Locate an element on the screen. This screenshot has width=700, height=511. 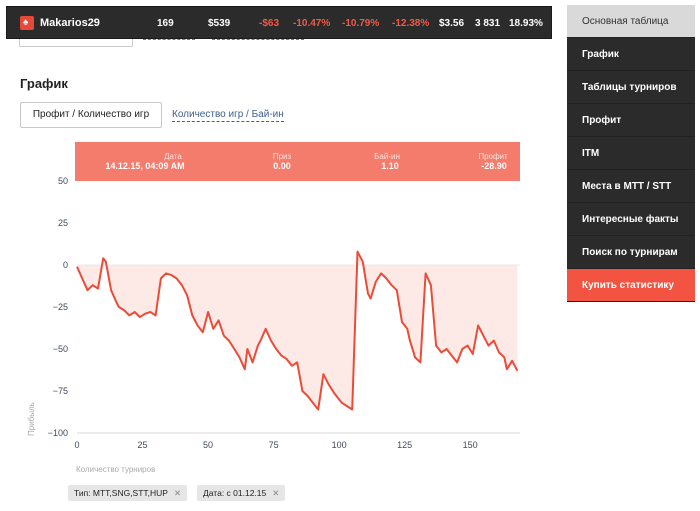
x-tick-label: 25 is located at coordinates (143, 445).